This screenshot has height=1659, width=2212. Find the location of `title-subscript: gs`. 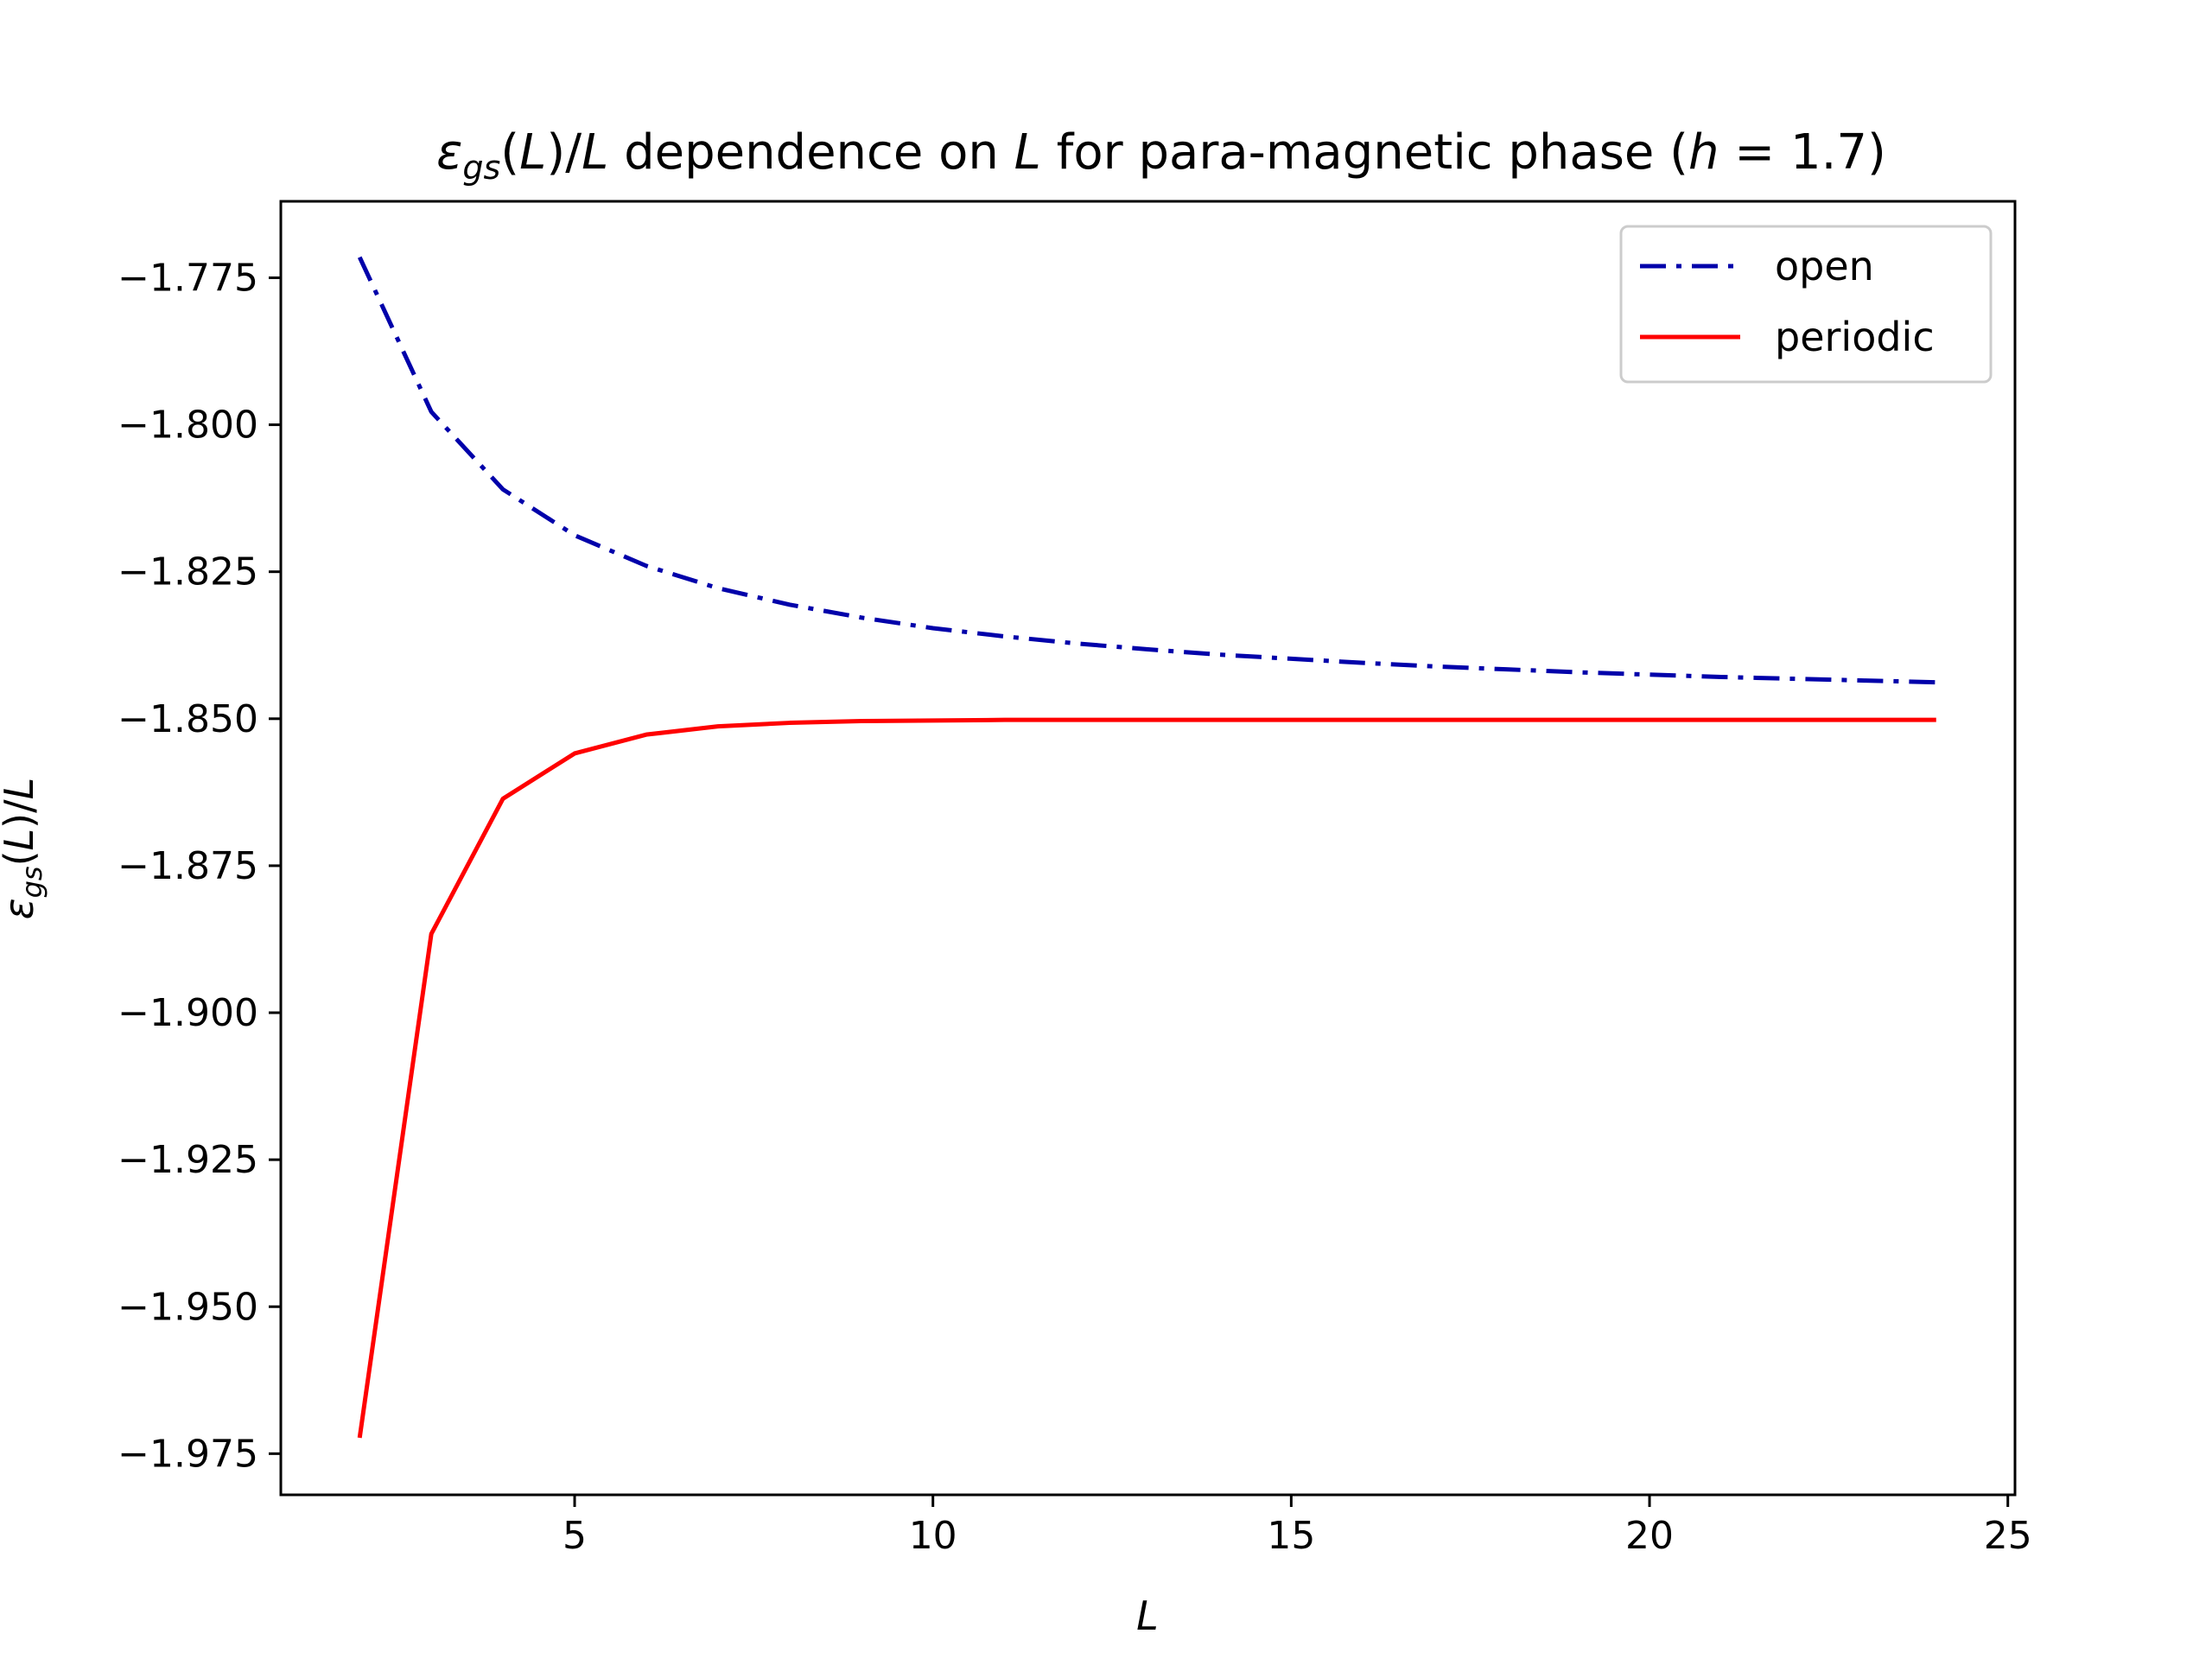

title-subscript: gs is located at coordinates (481, 168).